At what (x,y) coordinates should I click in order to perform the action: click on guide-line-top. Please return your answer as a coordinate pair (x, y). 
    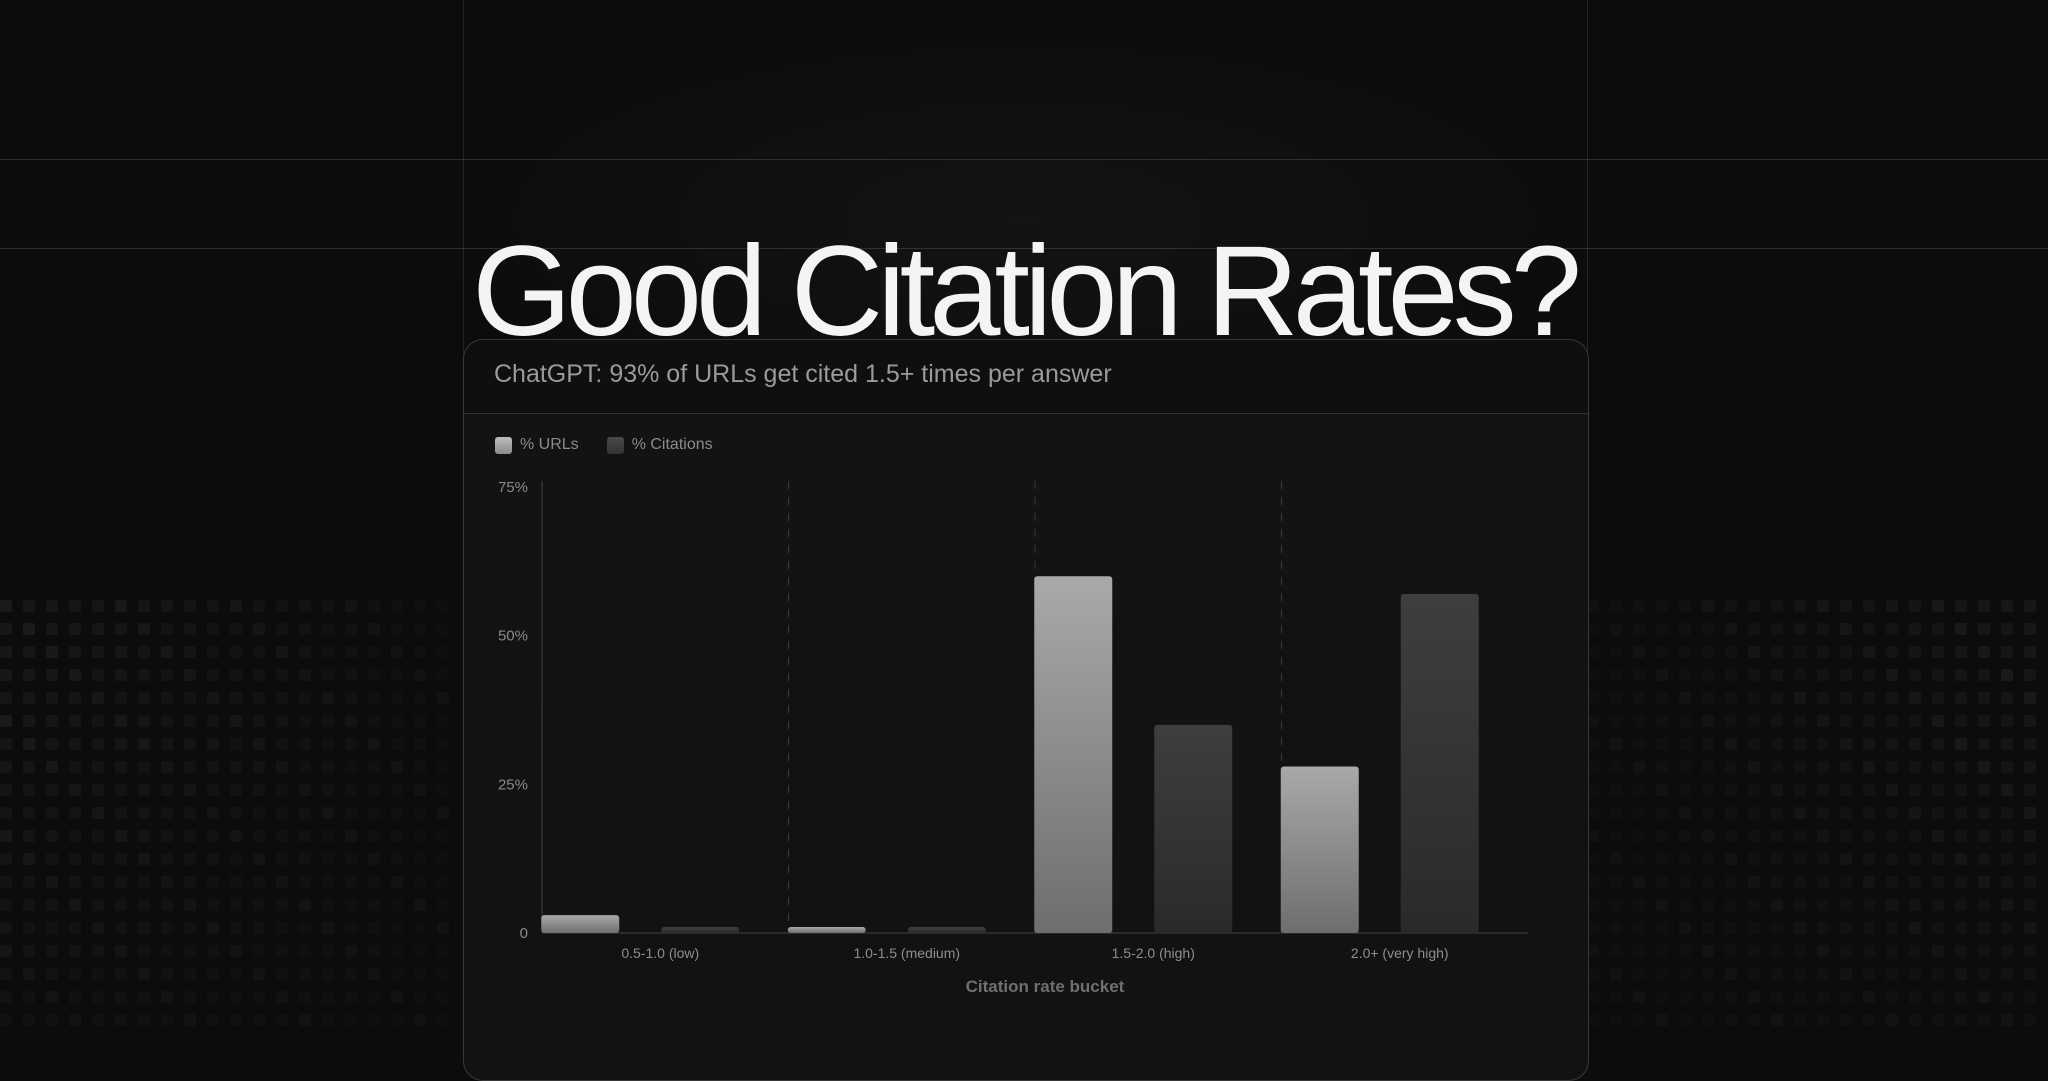
    Looking at the image, I should click on (1024, 159).